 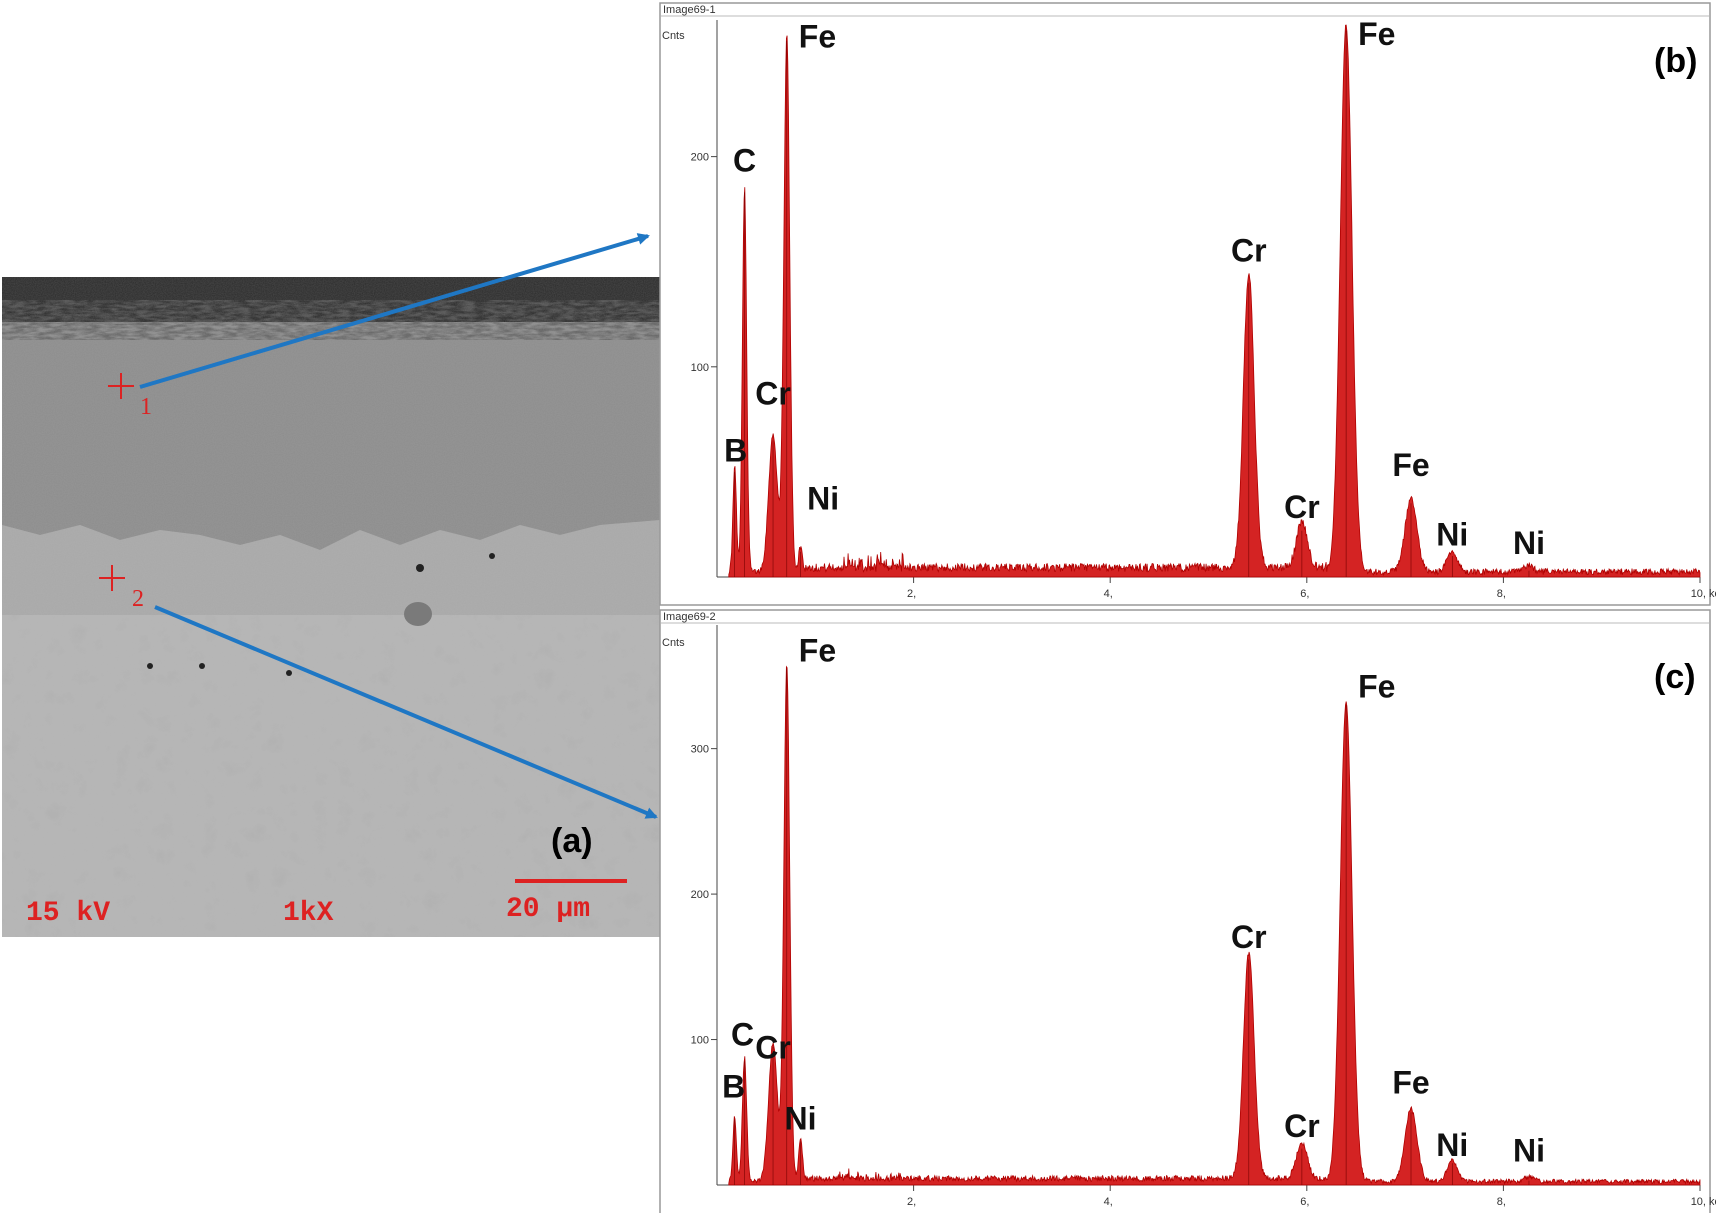 I want to click on magnification-label: 1kX, so click(x=308, y=913).